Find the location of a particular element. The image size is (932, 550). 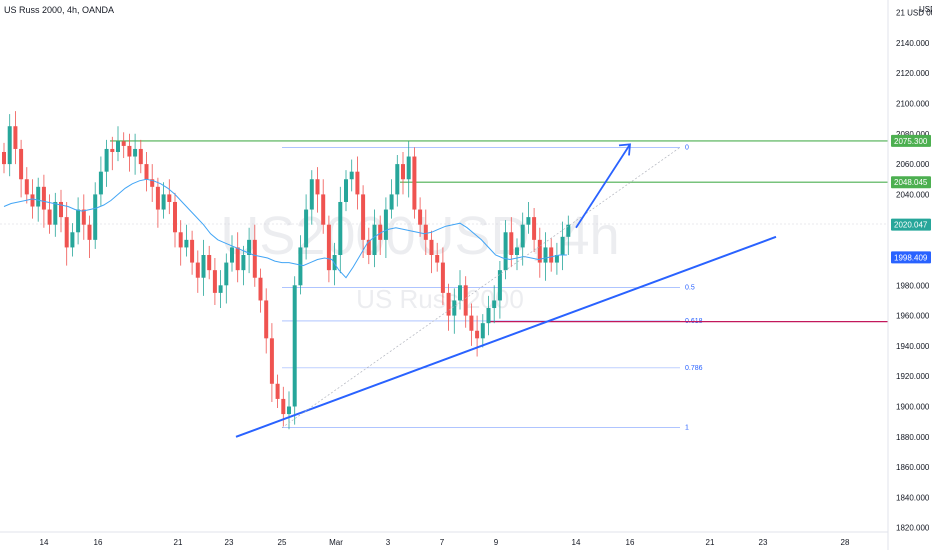

currency-label: USD is located at coordinates (925, 9).